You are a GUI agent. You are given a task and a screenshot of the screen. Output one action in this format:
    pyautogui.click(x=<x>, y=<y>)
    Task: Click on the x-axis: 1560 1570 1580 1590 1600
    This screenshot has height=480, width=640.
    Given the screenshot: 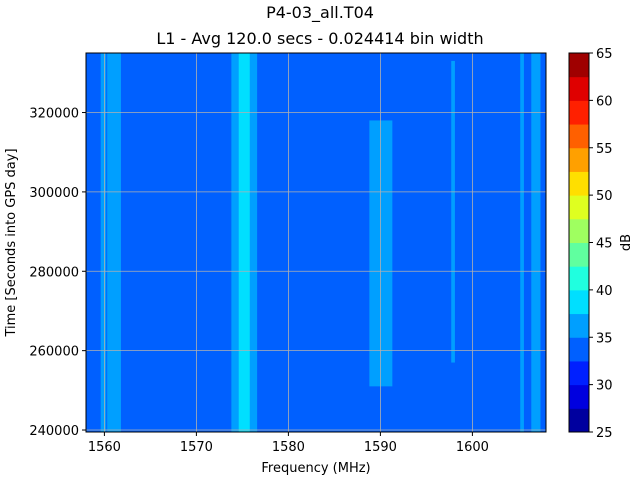 What is the action you would take?
    pyautogui.click(x=288, y=443)
    